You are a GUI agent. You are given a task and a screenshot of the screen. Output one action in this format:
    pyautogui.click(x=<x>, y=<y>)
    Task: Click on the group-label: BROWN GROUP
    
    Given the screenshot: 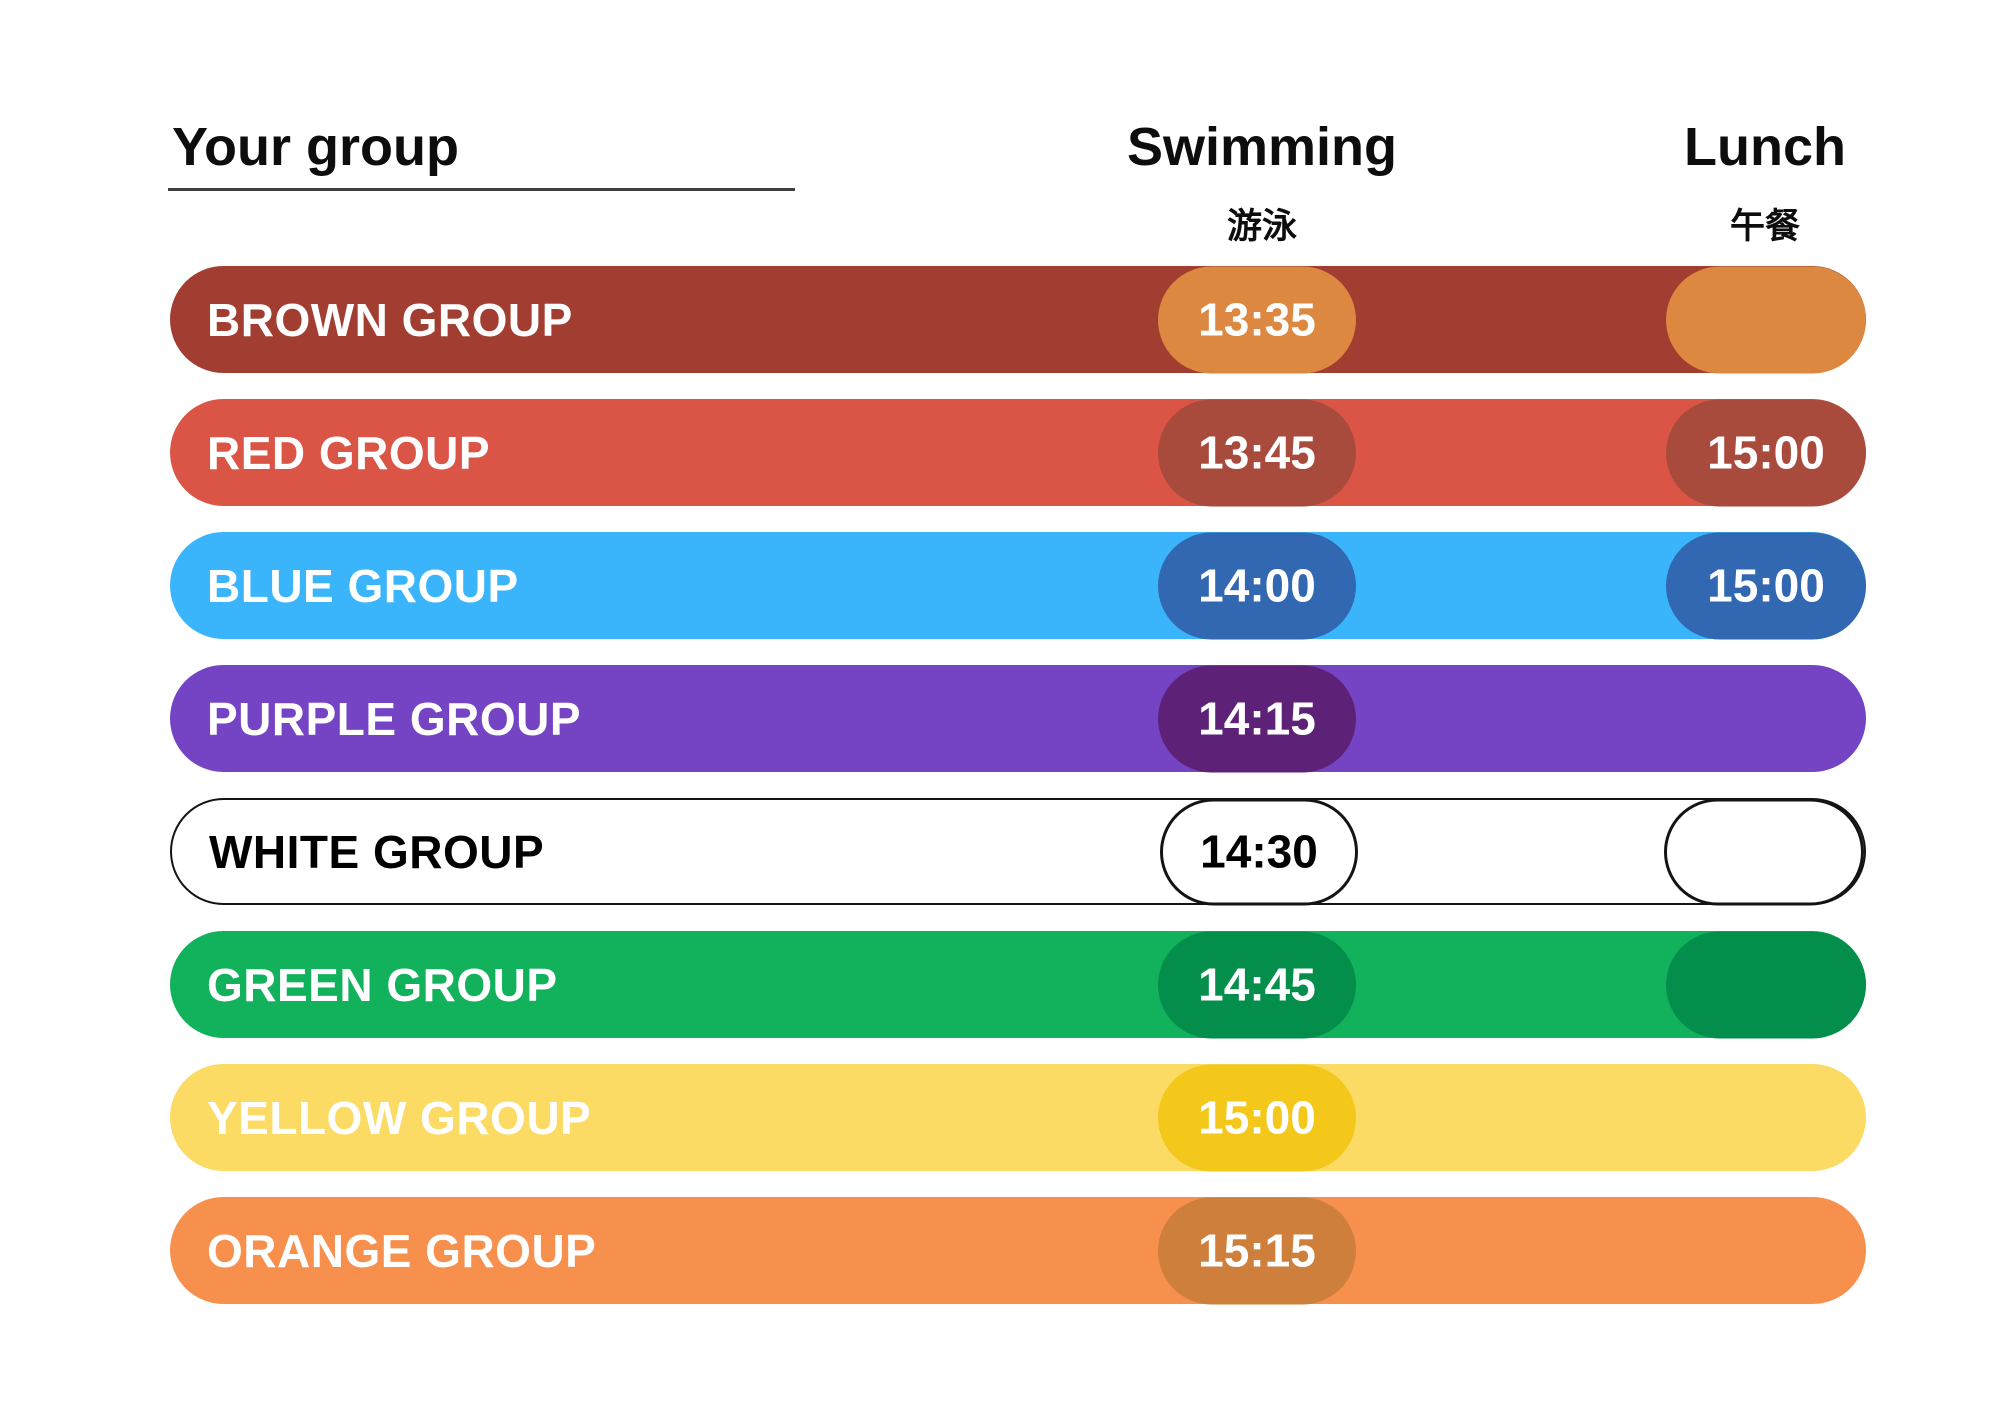 What is the action you would take?
    pyautogui.click(x=390, y=319)
    